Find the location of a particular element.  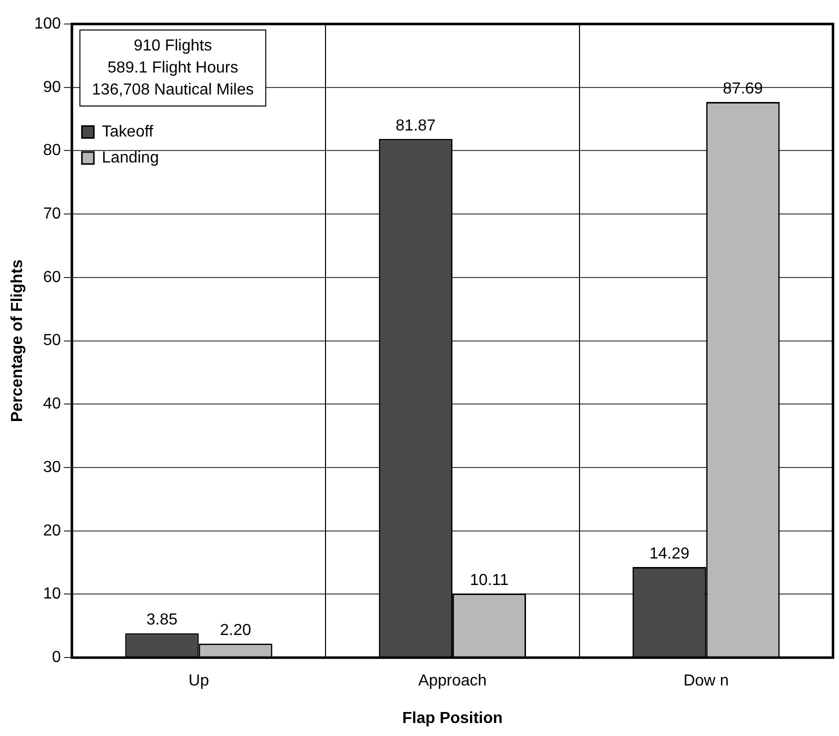

y-tick-label: 0 is located at coordinates (56, 657).